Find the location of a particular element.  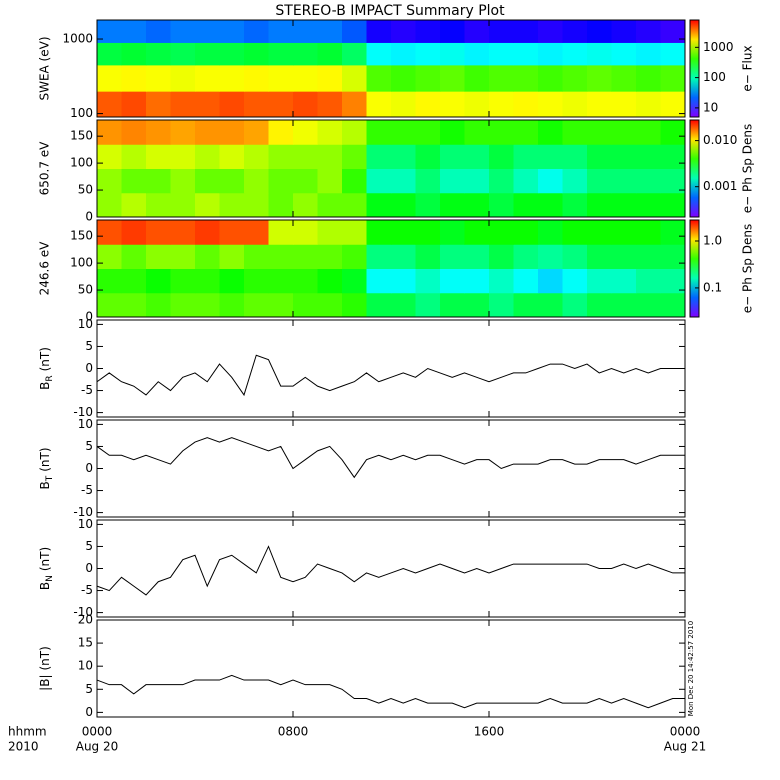

y-axis-label: BN (nT) is located at coordinates (46, 568).